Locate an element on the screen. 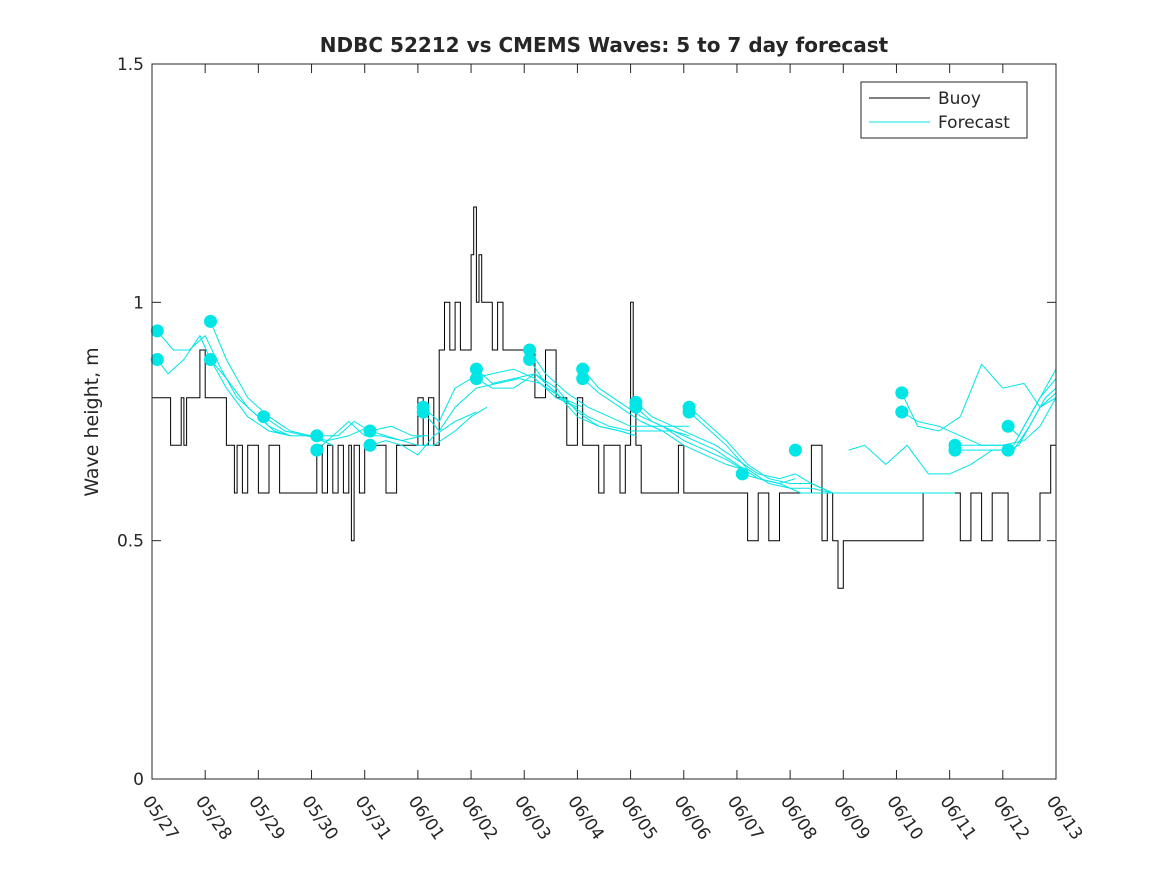 The image size is (1167, 875). legend: Buoy Forecast is located at coordinates (944, 110).